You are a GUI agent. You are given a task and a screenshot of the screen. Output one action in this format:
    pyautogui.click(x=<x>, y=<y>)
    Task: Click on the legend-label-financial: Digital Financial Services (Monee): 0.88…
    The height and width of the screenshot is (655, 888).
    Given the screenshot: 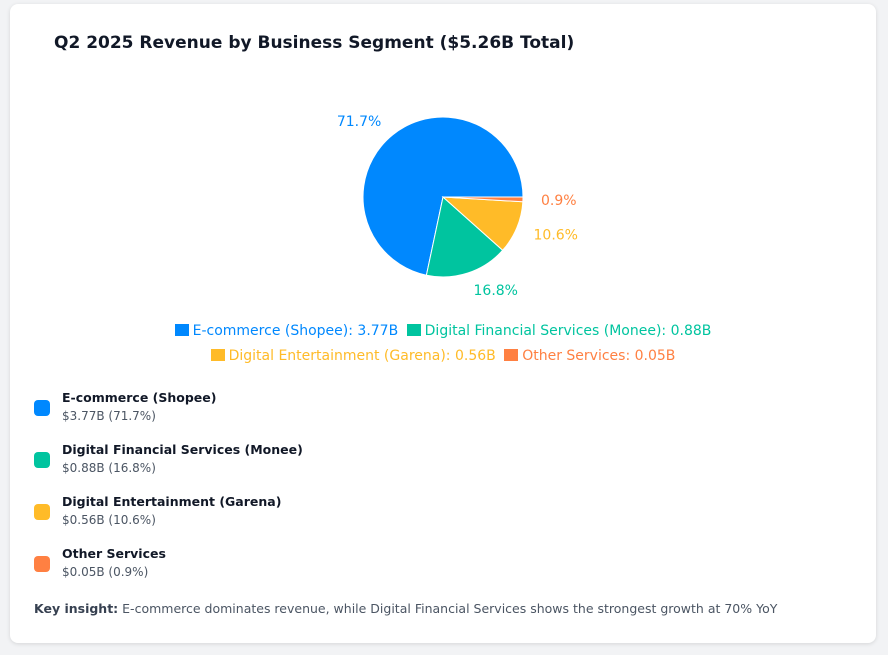 What is the action you would take?
    pyautogui.click(x=568, y=331)
    